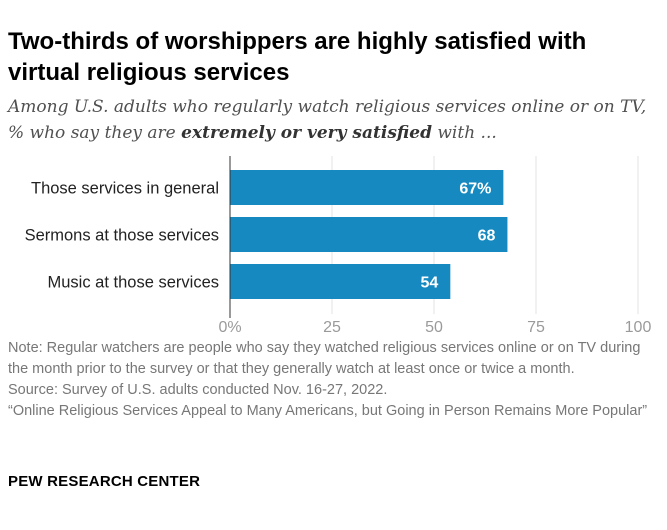 The height and width of the screenshot is (530, 667). Describe the element at coordinates (229, 327) in the screenshot. I see `tick-label: 0%` at that location.